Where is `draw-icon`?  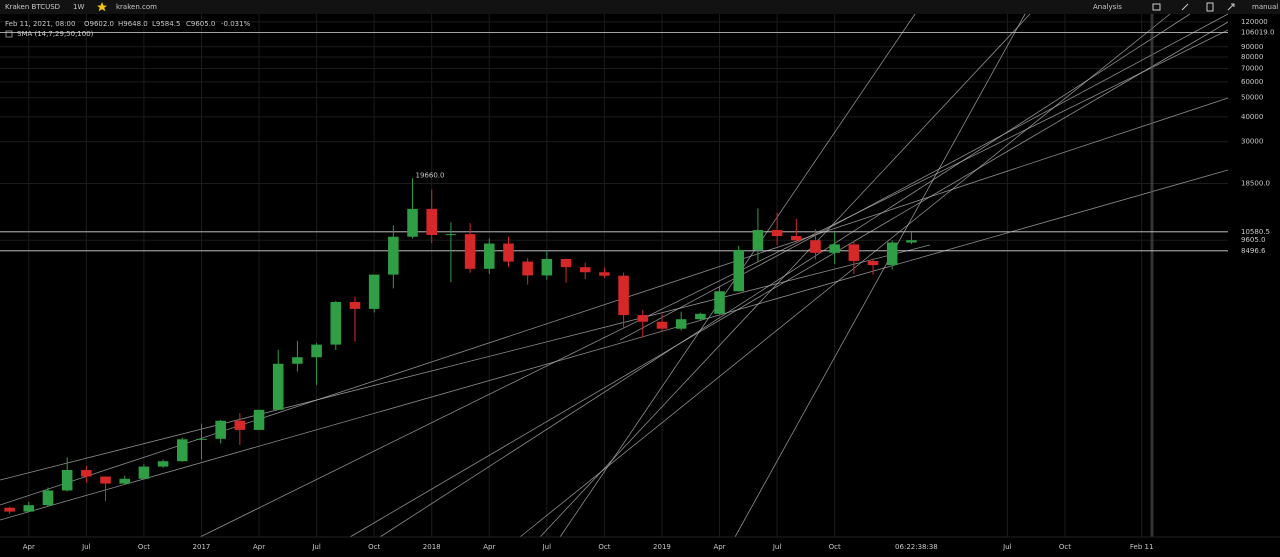 draw-icon is located at coordinates (1185, 7).